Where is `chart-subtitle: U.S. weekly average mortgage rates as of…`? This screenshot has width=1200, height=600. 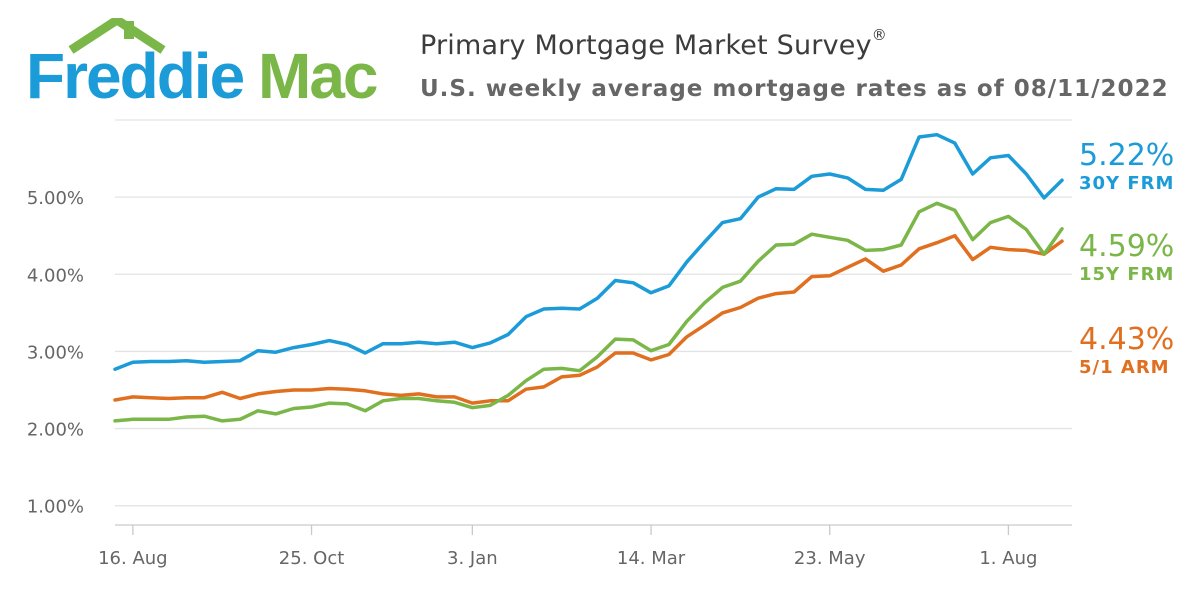
chart-subtitle: U.S. weekly average mortgage rates as of… is located at coordinates (794, 89).